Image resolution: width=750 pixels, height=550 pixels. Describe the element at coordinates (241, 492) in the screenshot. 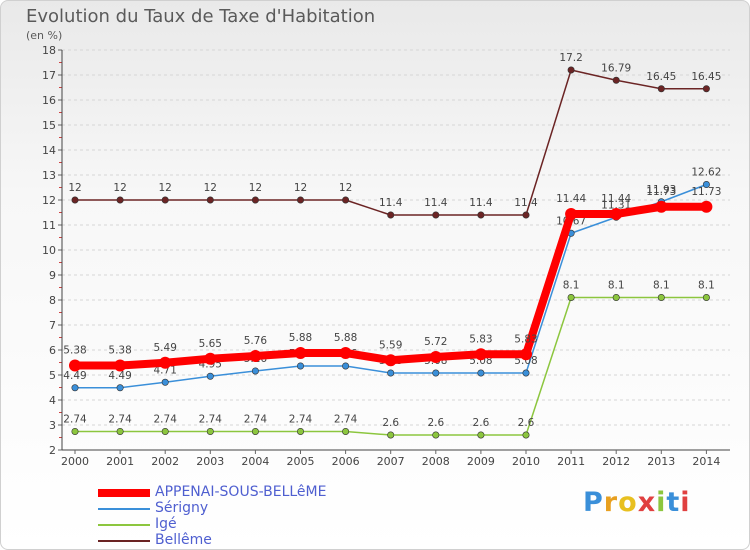

I see `legend-label-appenai: APPENAI-SOUS-BELLêME` at that location.